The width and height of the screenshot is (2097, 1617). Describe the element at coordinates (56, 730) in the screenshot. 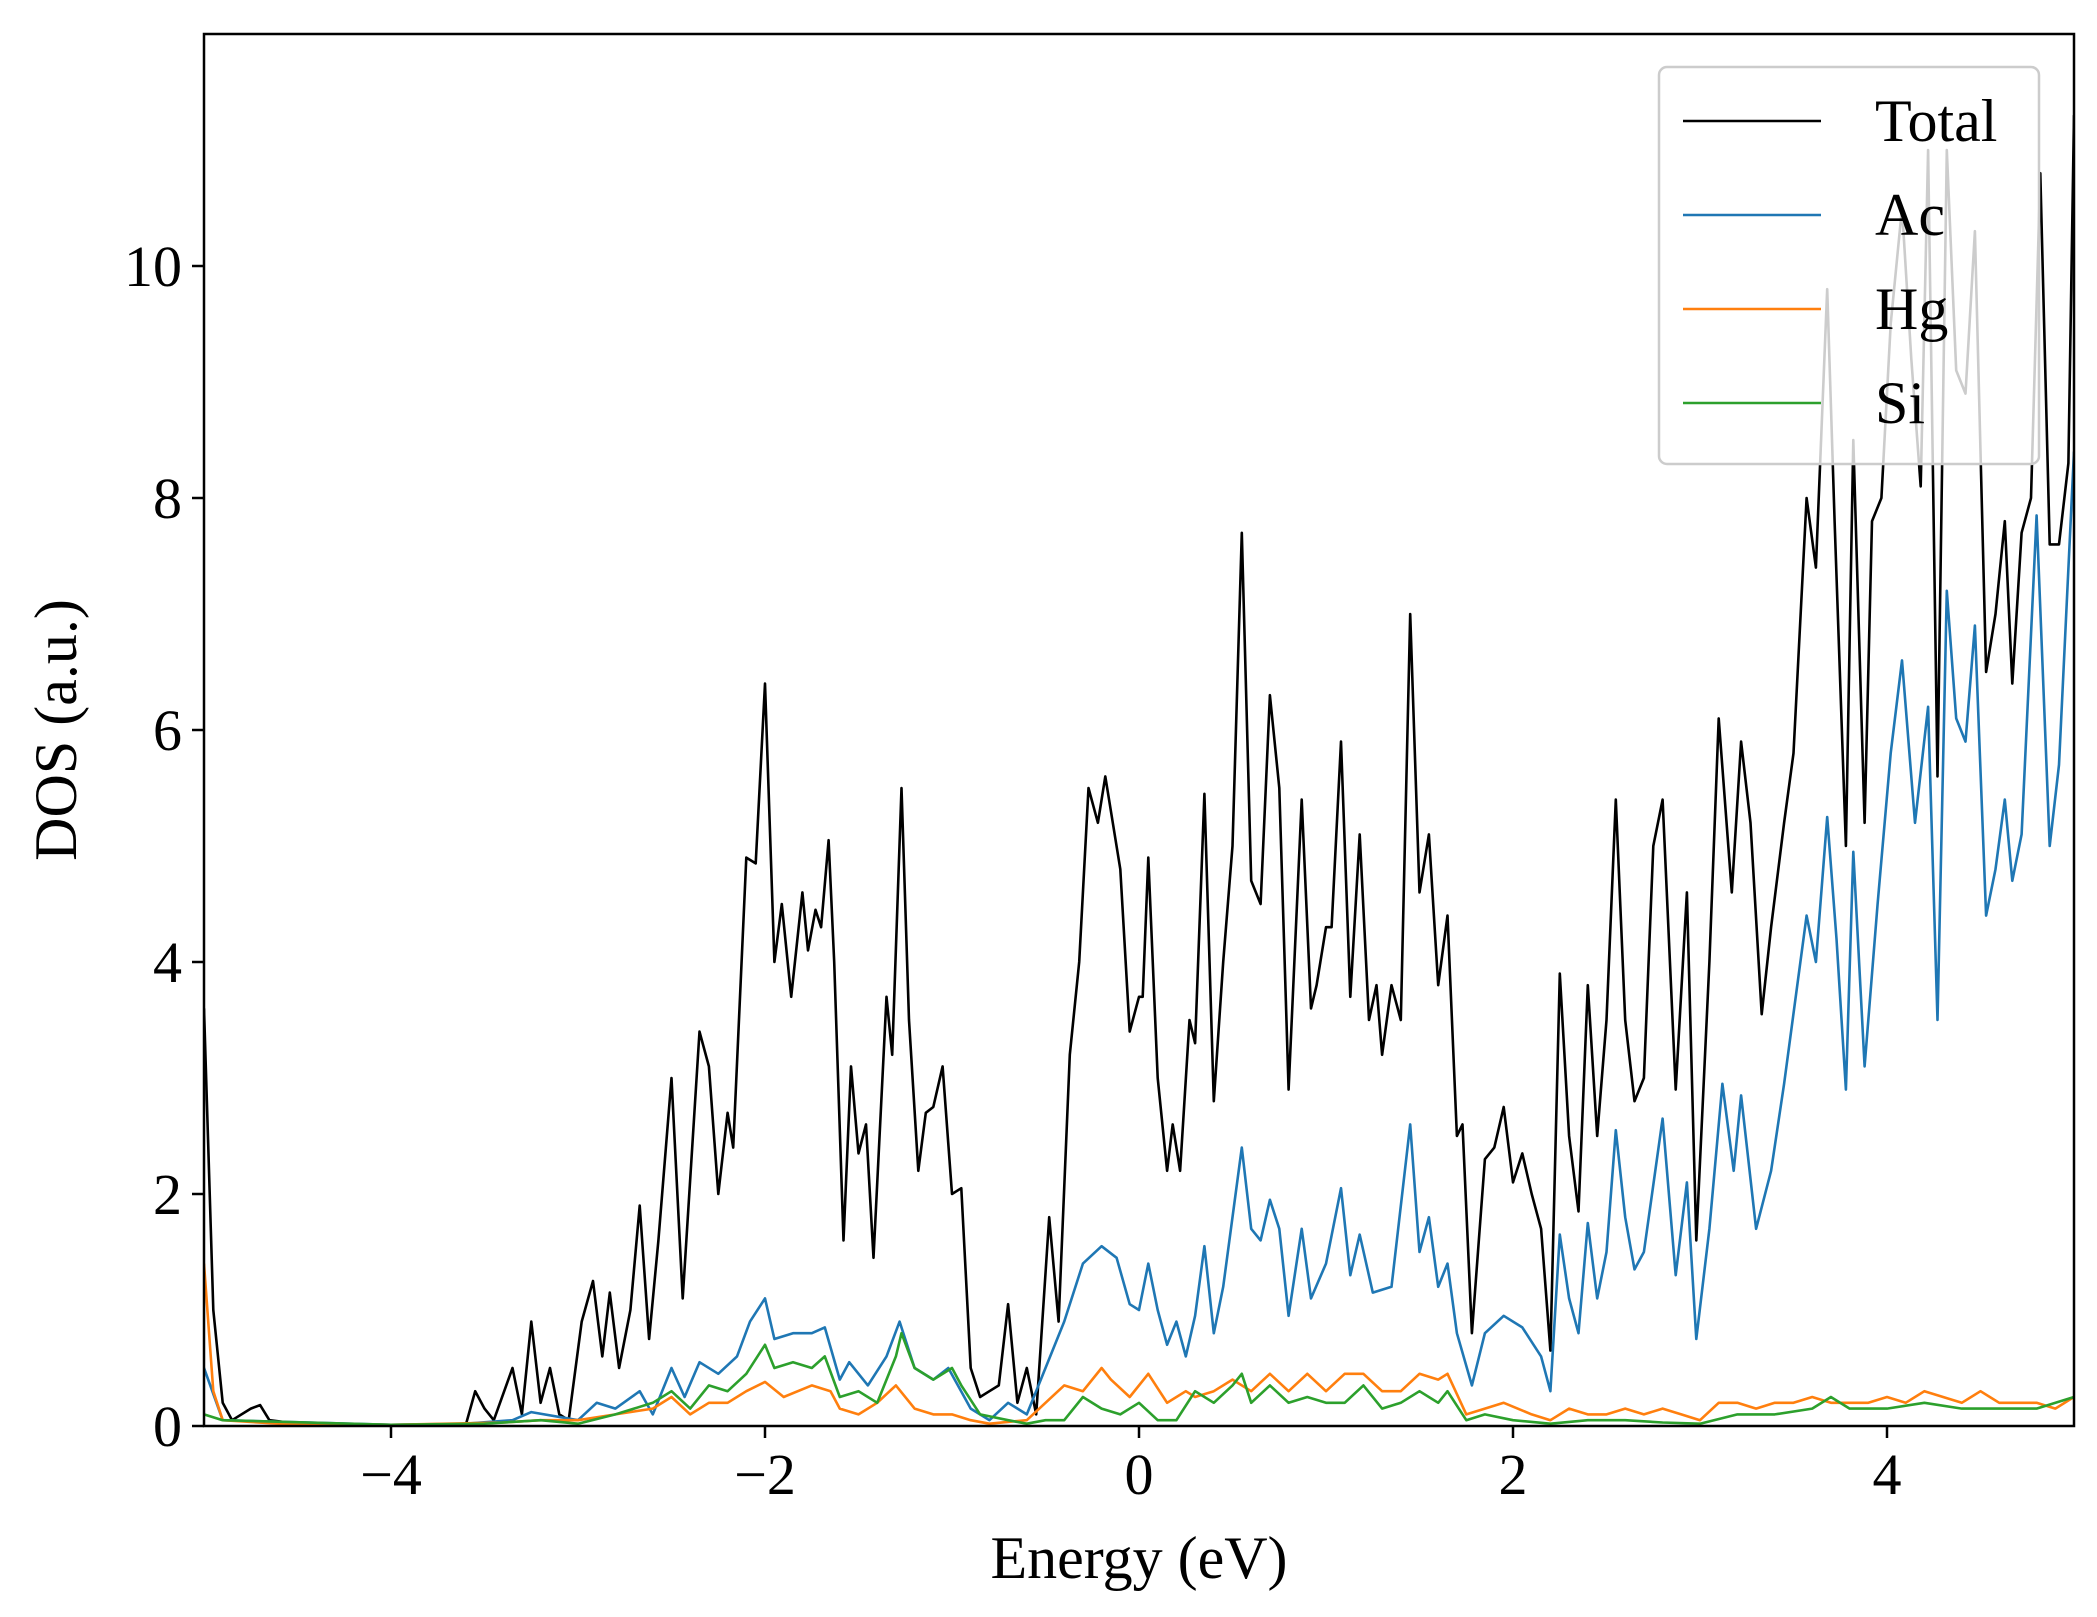

I see `y-axis-label: DOS (a.u.)` at that location.